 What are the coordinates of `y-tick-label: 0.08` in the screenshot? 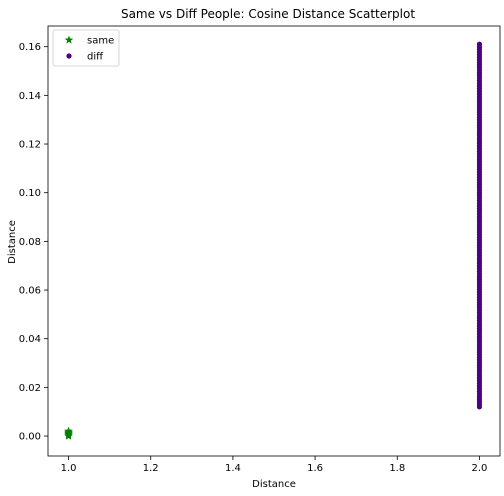 It's located at (30, 242).